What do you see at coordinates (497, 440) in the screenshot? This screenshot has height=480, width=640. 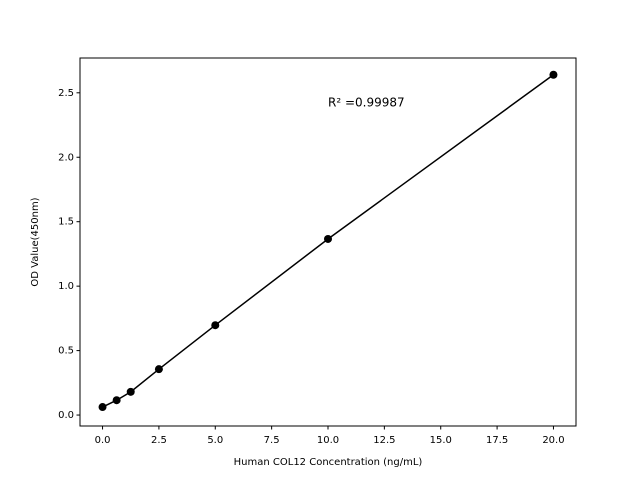 I see `x-tick-label: 17.5` at bounding box center [497, 440].